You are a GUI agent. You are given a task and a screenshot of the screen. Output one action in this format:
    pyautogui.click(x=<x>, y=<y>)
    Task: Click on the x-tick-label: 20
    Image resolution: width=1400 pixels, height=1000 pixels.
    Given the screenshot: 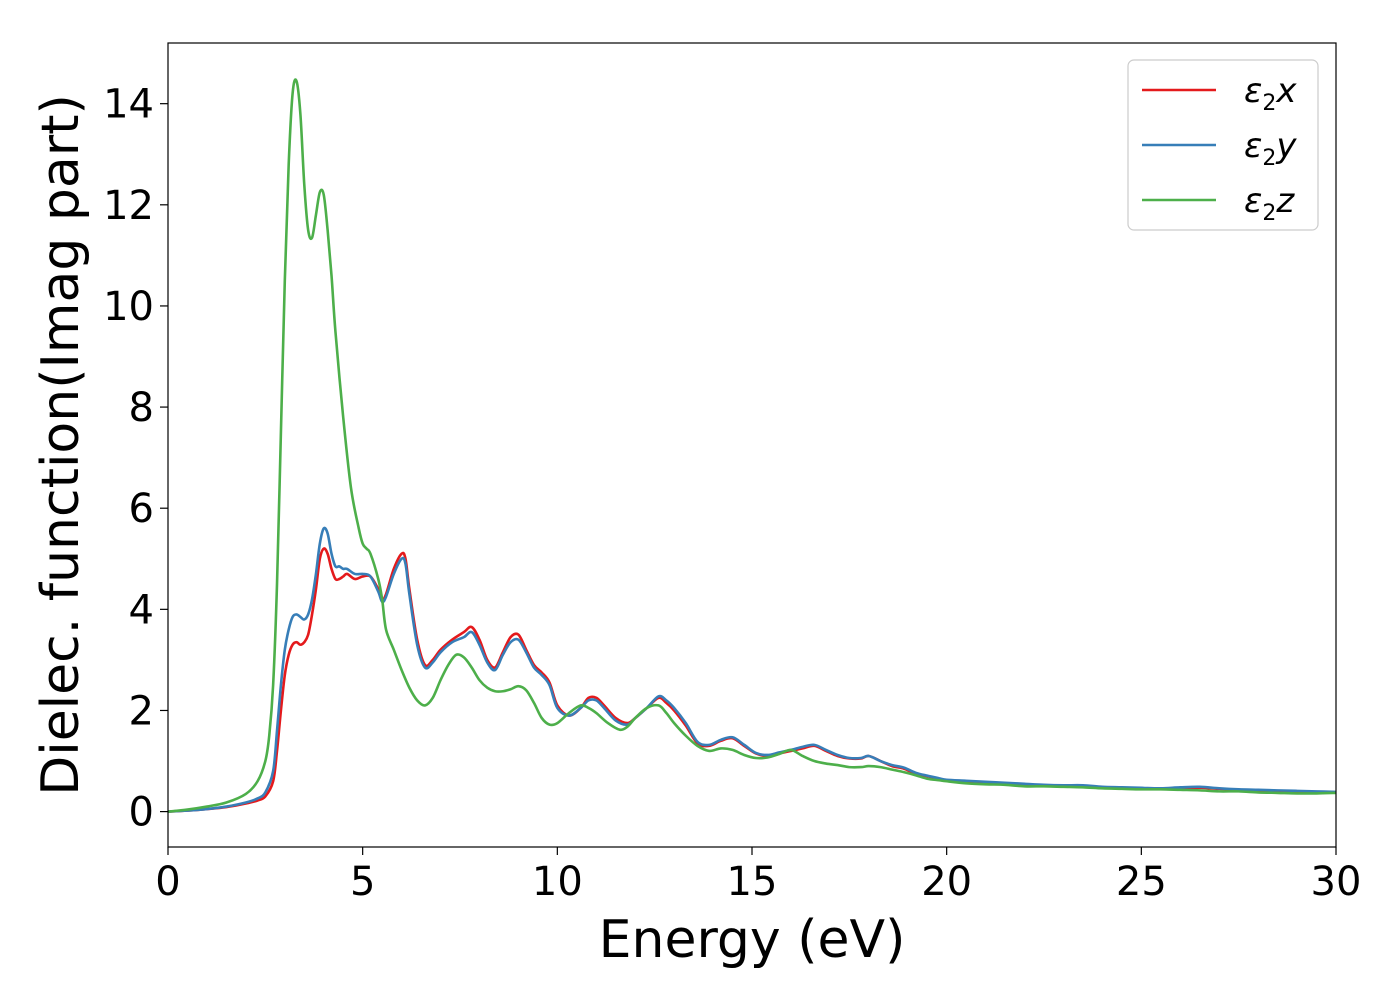 What is the action you would take?
    pyautogui.click(x=946, y=882)
    